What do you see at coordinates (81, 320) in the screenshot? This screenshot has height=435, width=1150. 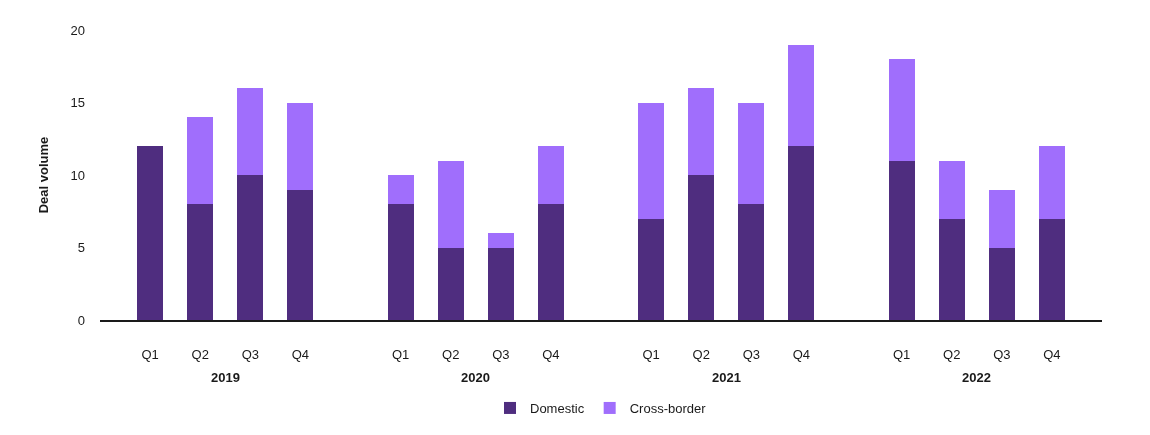 I see `y-tick-label: 0` at bounding box center [81, 320].